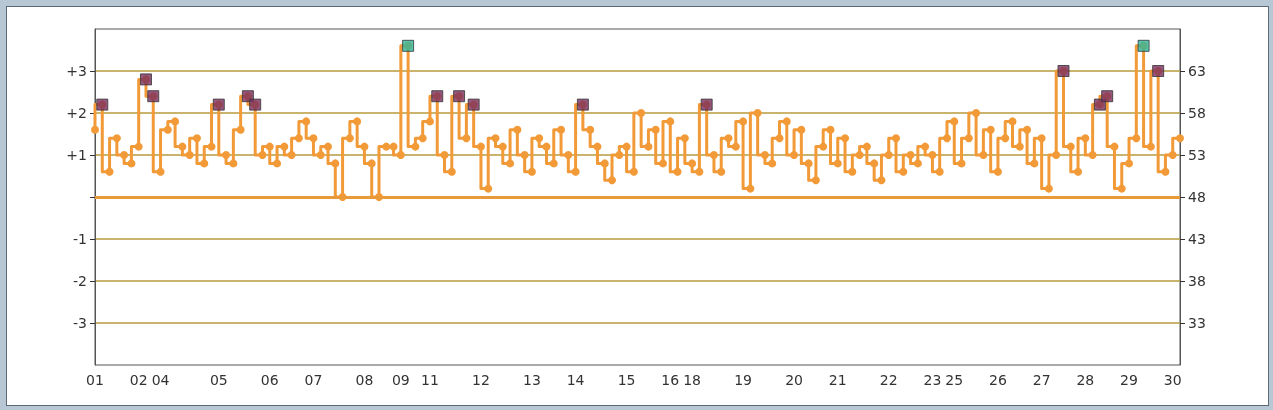  Describe the element at coordinates (269, 380) in the screenshot. I see `x-tick-label: 06` at that location.